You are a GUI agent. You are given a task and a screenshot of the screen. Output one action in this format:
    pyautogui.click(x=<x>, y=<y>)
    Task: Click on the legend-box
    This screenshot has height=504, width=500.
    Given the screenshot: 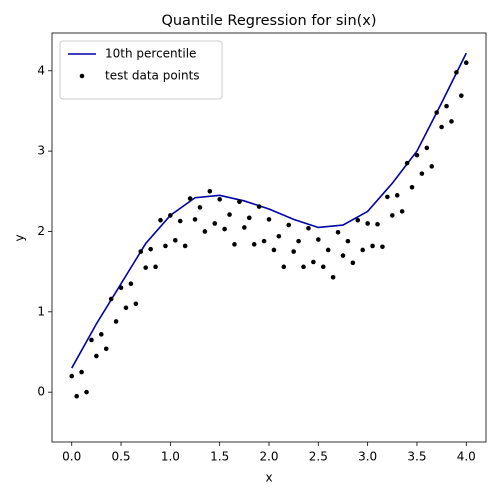 What is the action you would take?
    pyautogui.click(x=141, y=70)
    